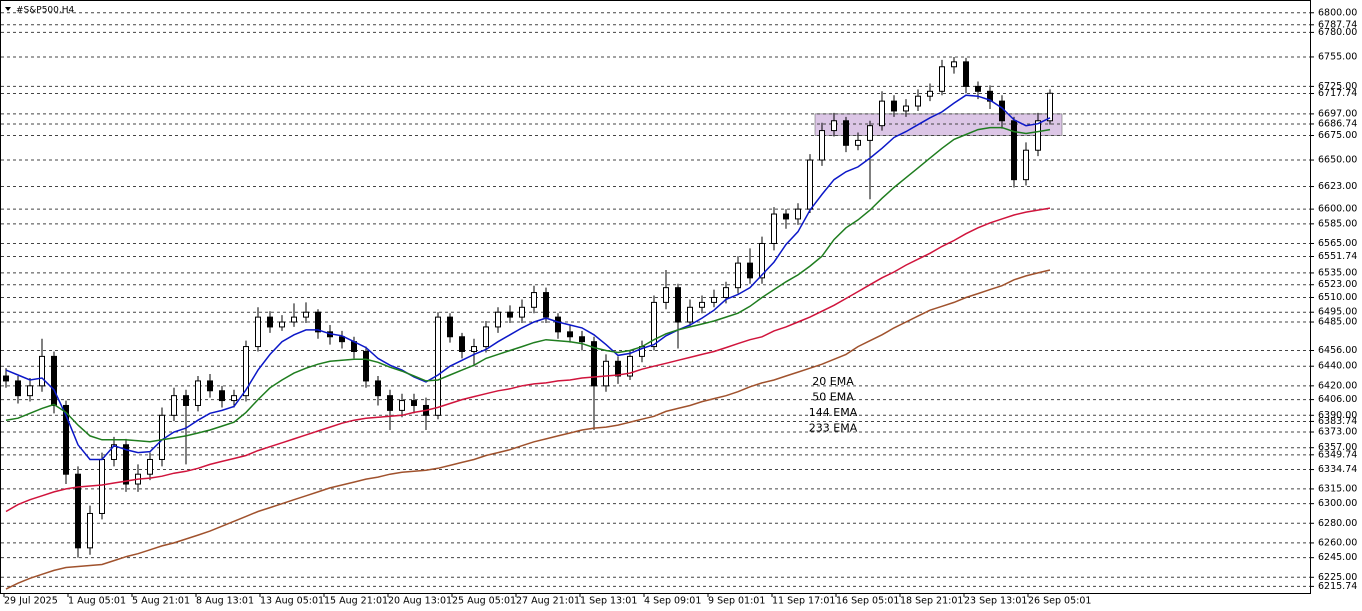 The image size is (1362, 611). What do you see at coordinates (1059, 601) in the screenshot?
I see `x-tick-label: 26 Sep 05:01` at bounding box center [1059, 601].